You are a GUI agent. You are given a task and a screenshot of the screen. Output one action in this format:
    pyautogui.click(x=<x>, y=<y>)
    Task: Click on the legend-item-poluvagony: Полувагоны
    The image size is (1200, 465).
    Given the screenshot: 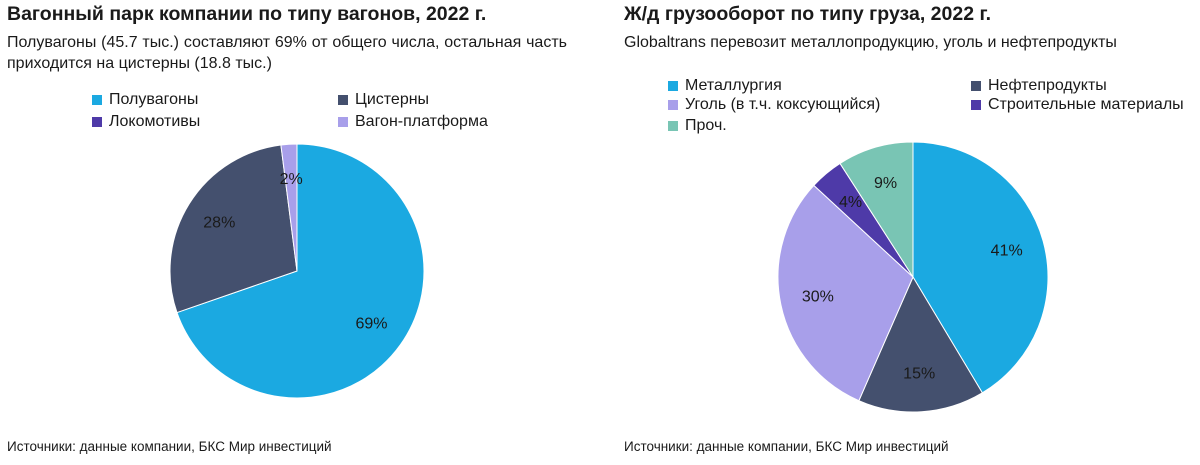 What is the action you would take?
    pyautogui.click(x=145, y=100)
    